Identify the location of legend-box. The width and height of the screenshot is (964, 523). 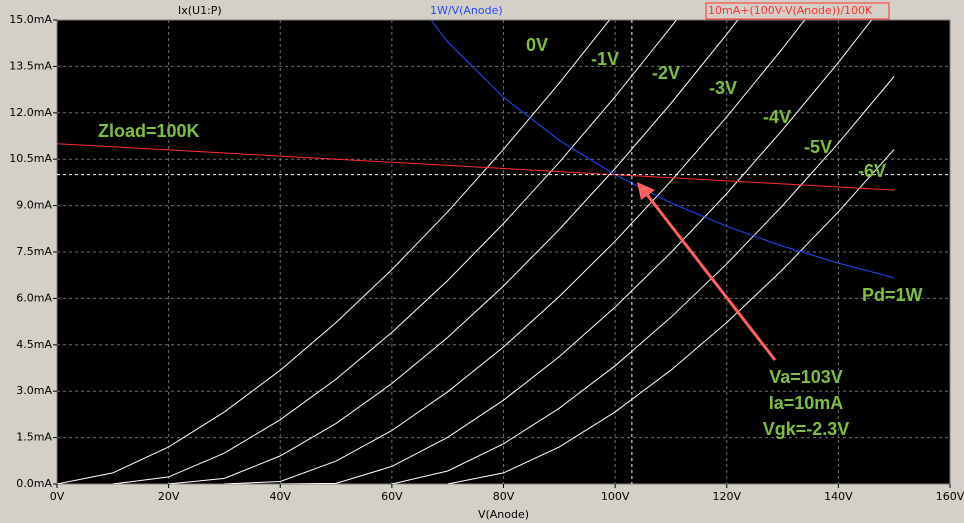
(797, 11).